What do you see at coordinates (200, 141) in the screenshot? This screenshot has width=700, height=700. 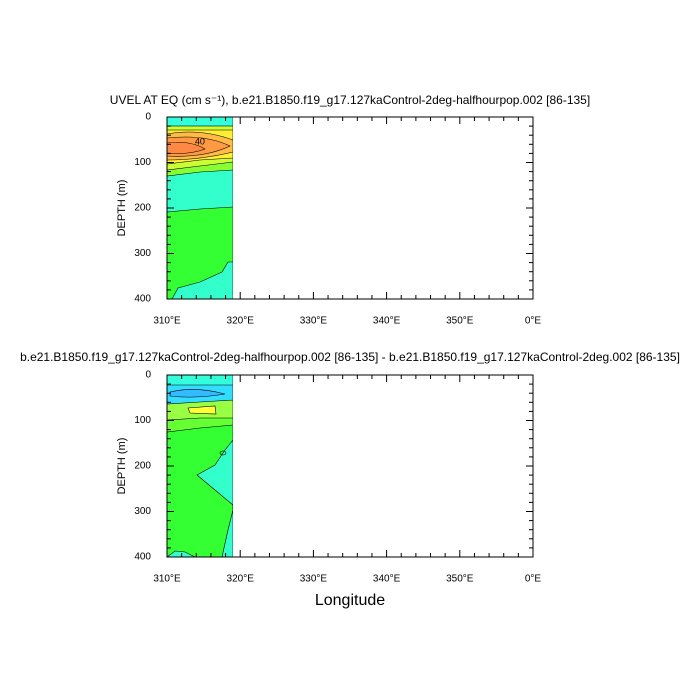 I see `contour-label: 40` at bounding box center [200, 141].